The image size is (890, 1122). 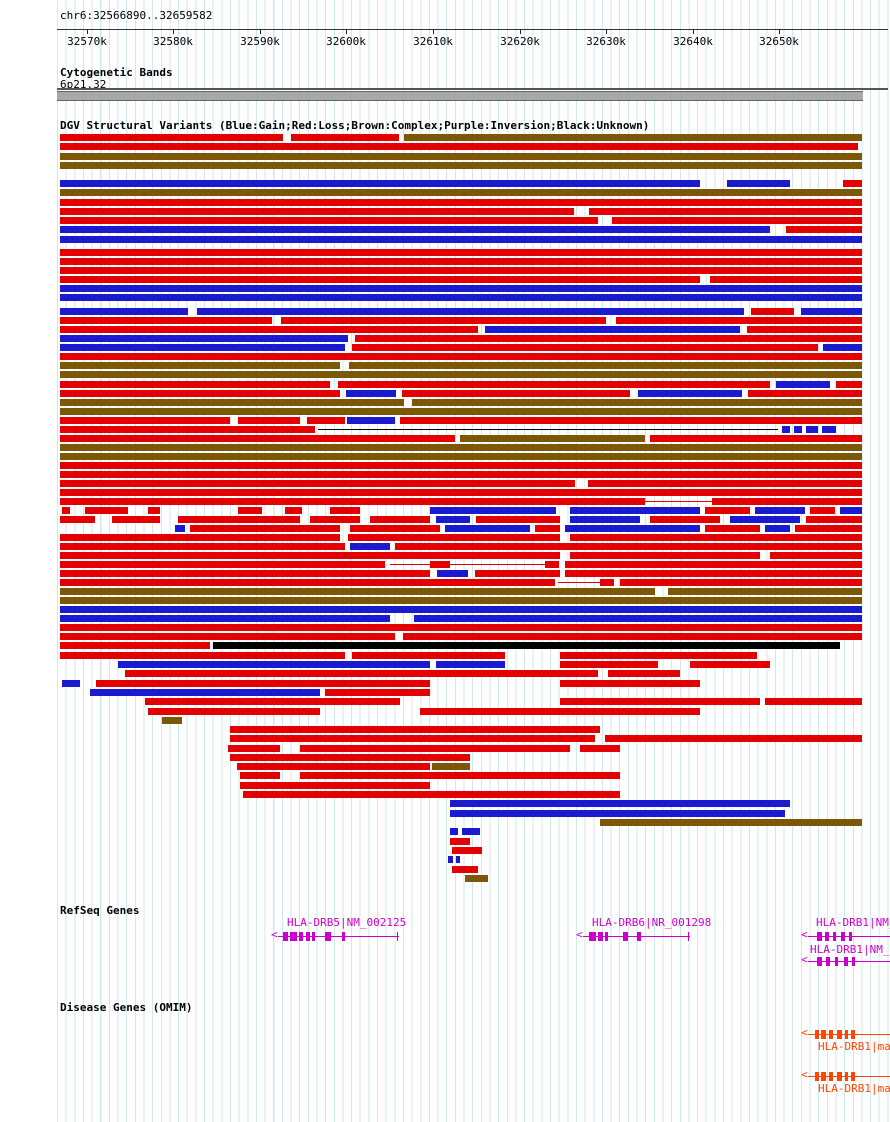 What do you see at coordinates (854, 1088) in the screenshot?
I see `gene-label: HLA-DRB1|majo` at bounding box center [854, 1088].